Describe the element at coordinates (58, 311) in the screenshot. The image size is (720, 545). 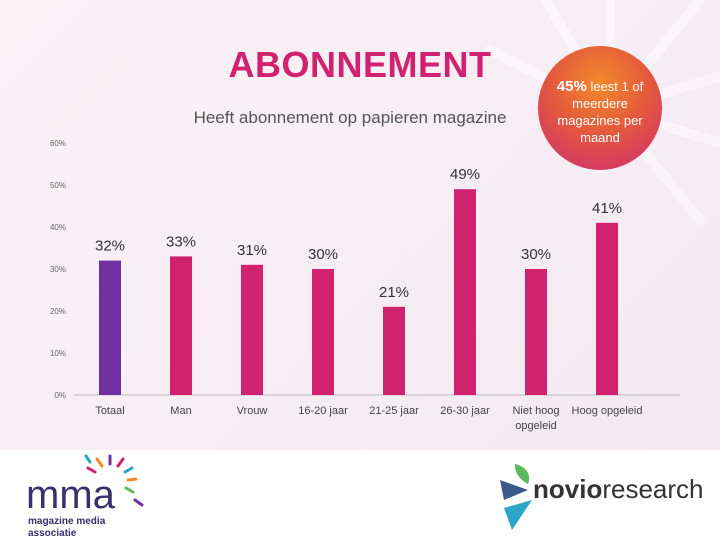
I see `y-tick-label: 20%` at that location.